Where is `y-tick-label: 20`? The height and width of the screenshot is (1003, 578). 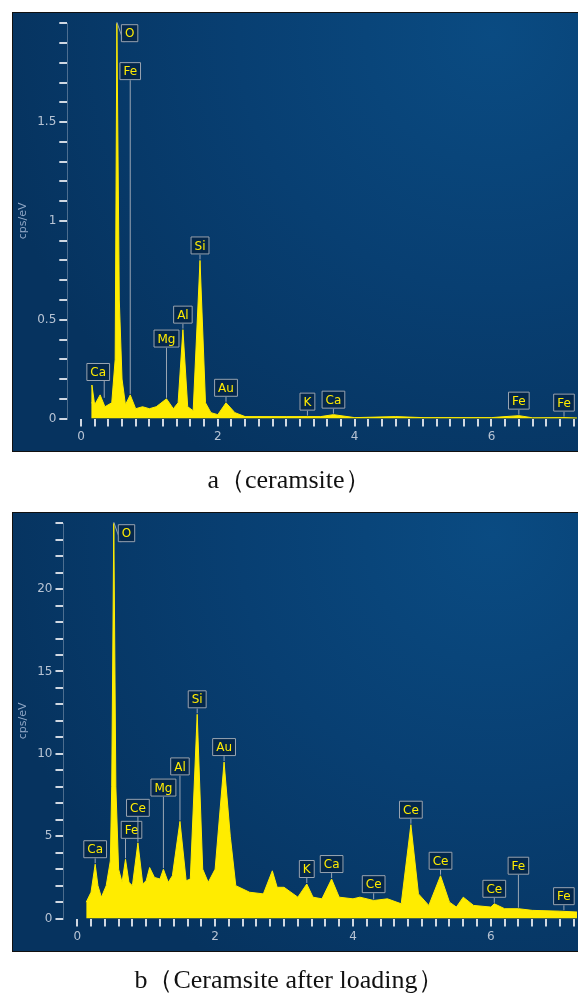
y-tick-label: 20 is located at coordinates (45, 588).